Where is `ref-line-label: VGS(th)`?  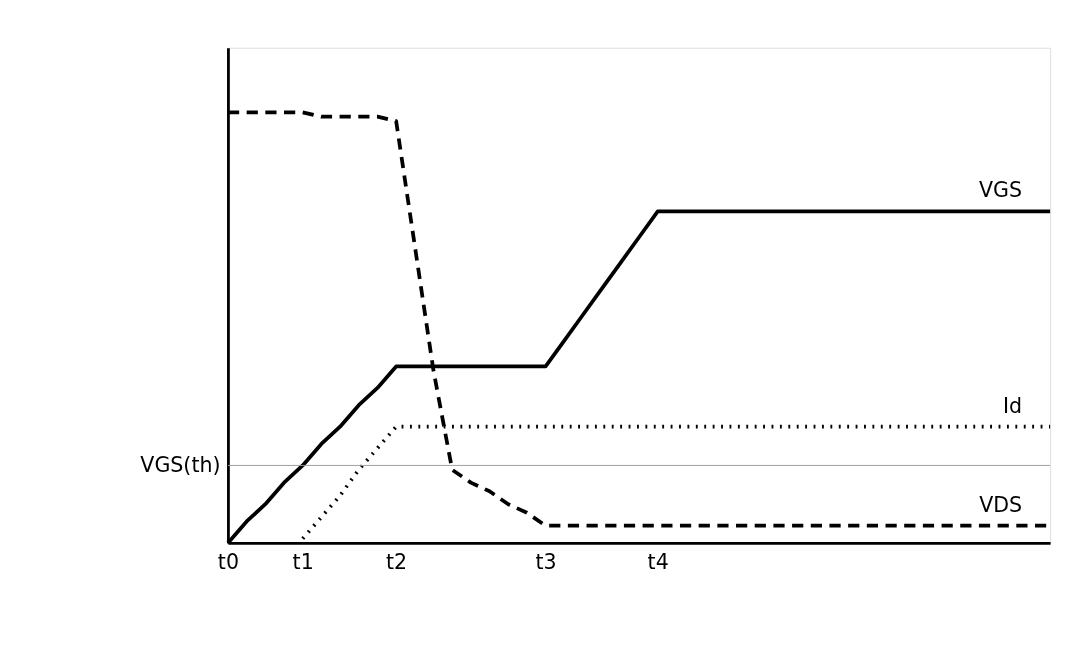 ref-line-label: VGS(th) is located at coordinates (180, 464).